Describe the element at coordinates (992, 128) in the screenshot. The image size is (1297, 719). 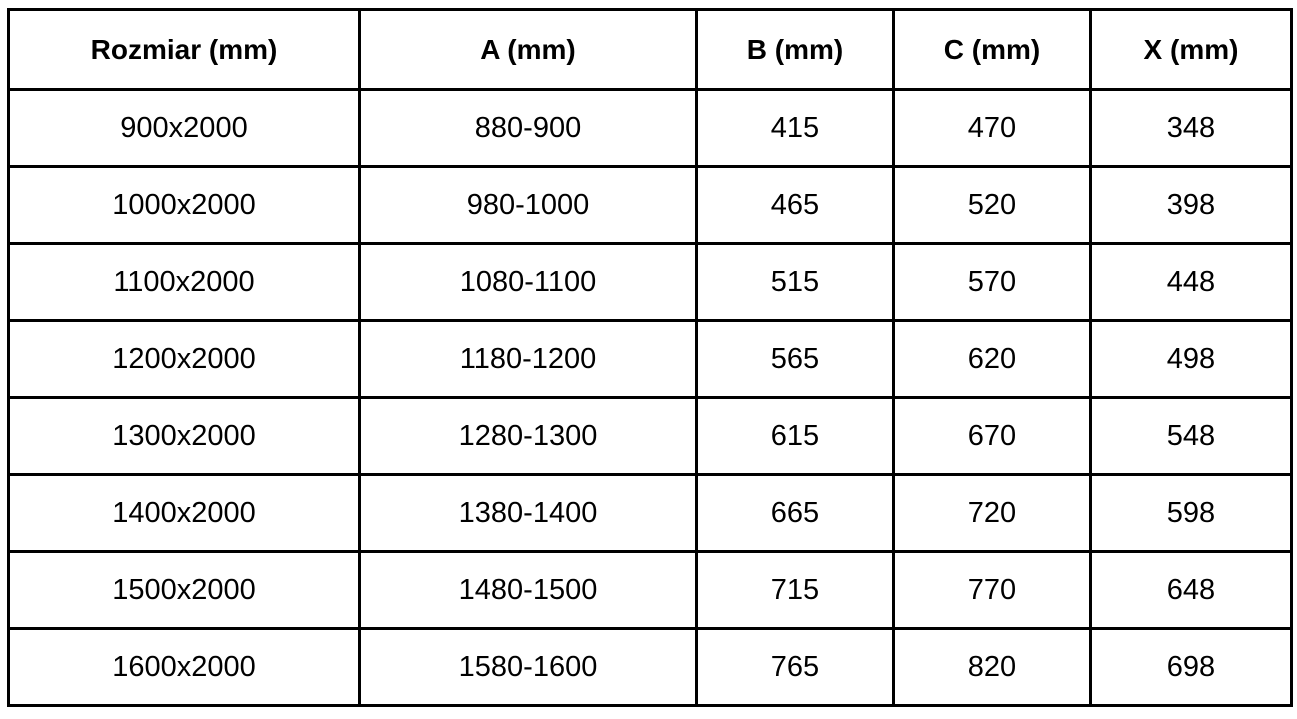
I see `table-cell: 470` at that location.